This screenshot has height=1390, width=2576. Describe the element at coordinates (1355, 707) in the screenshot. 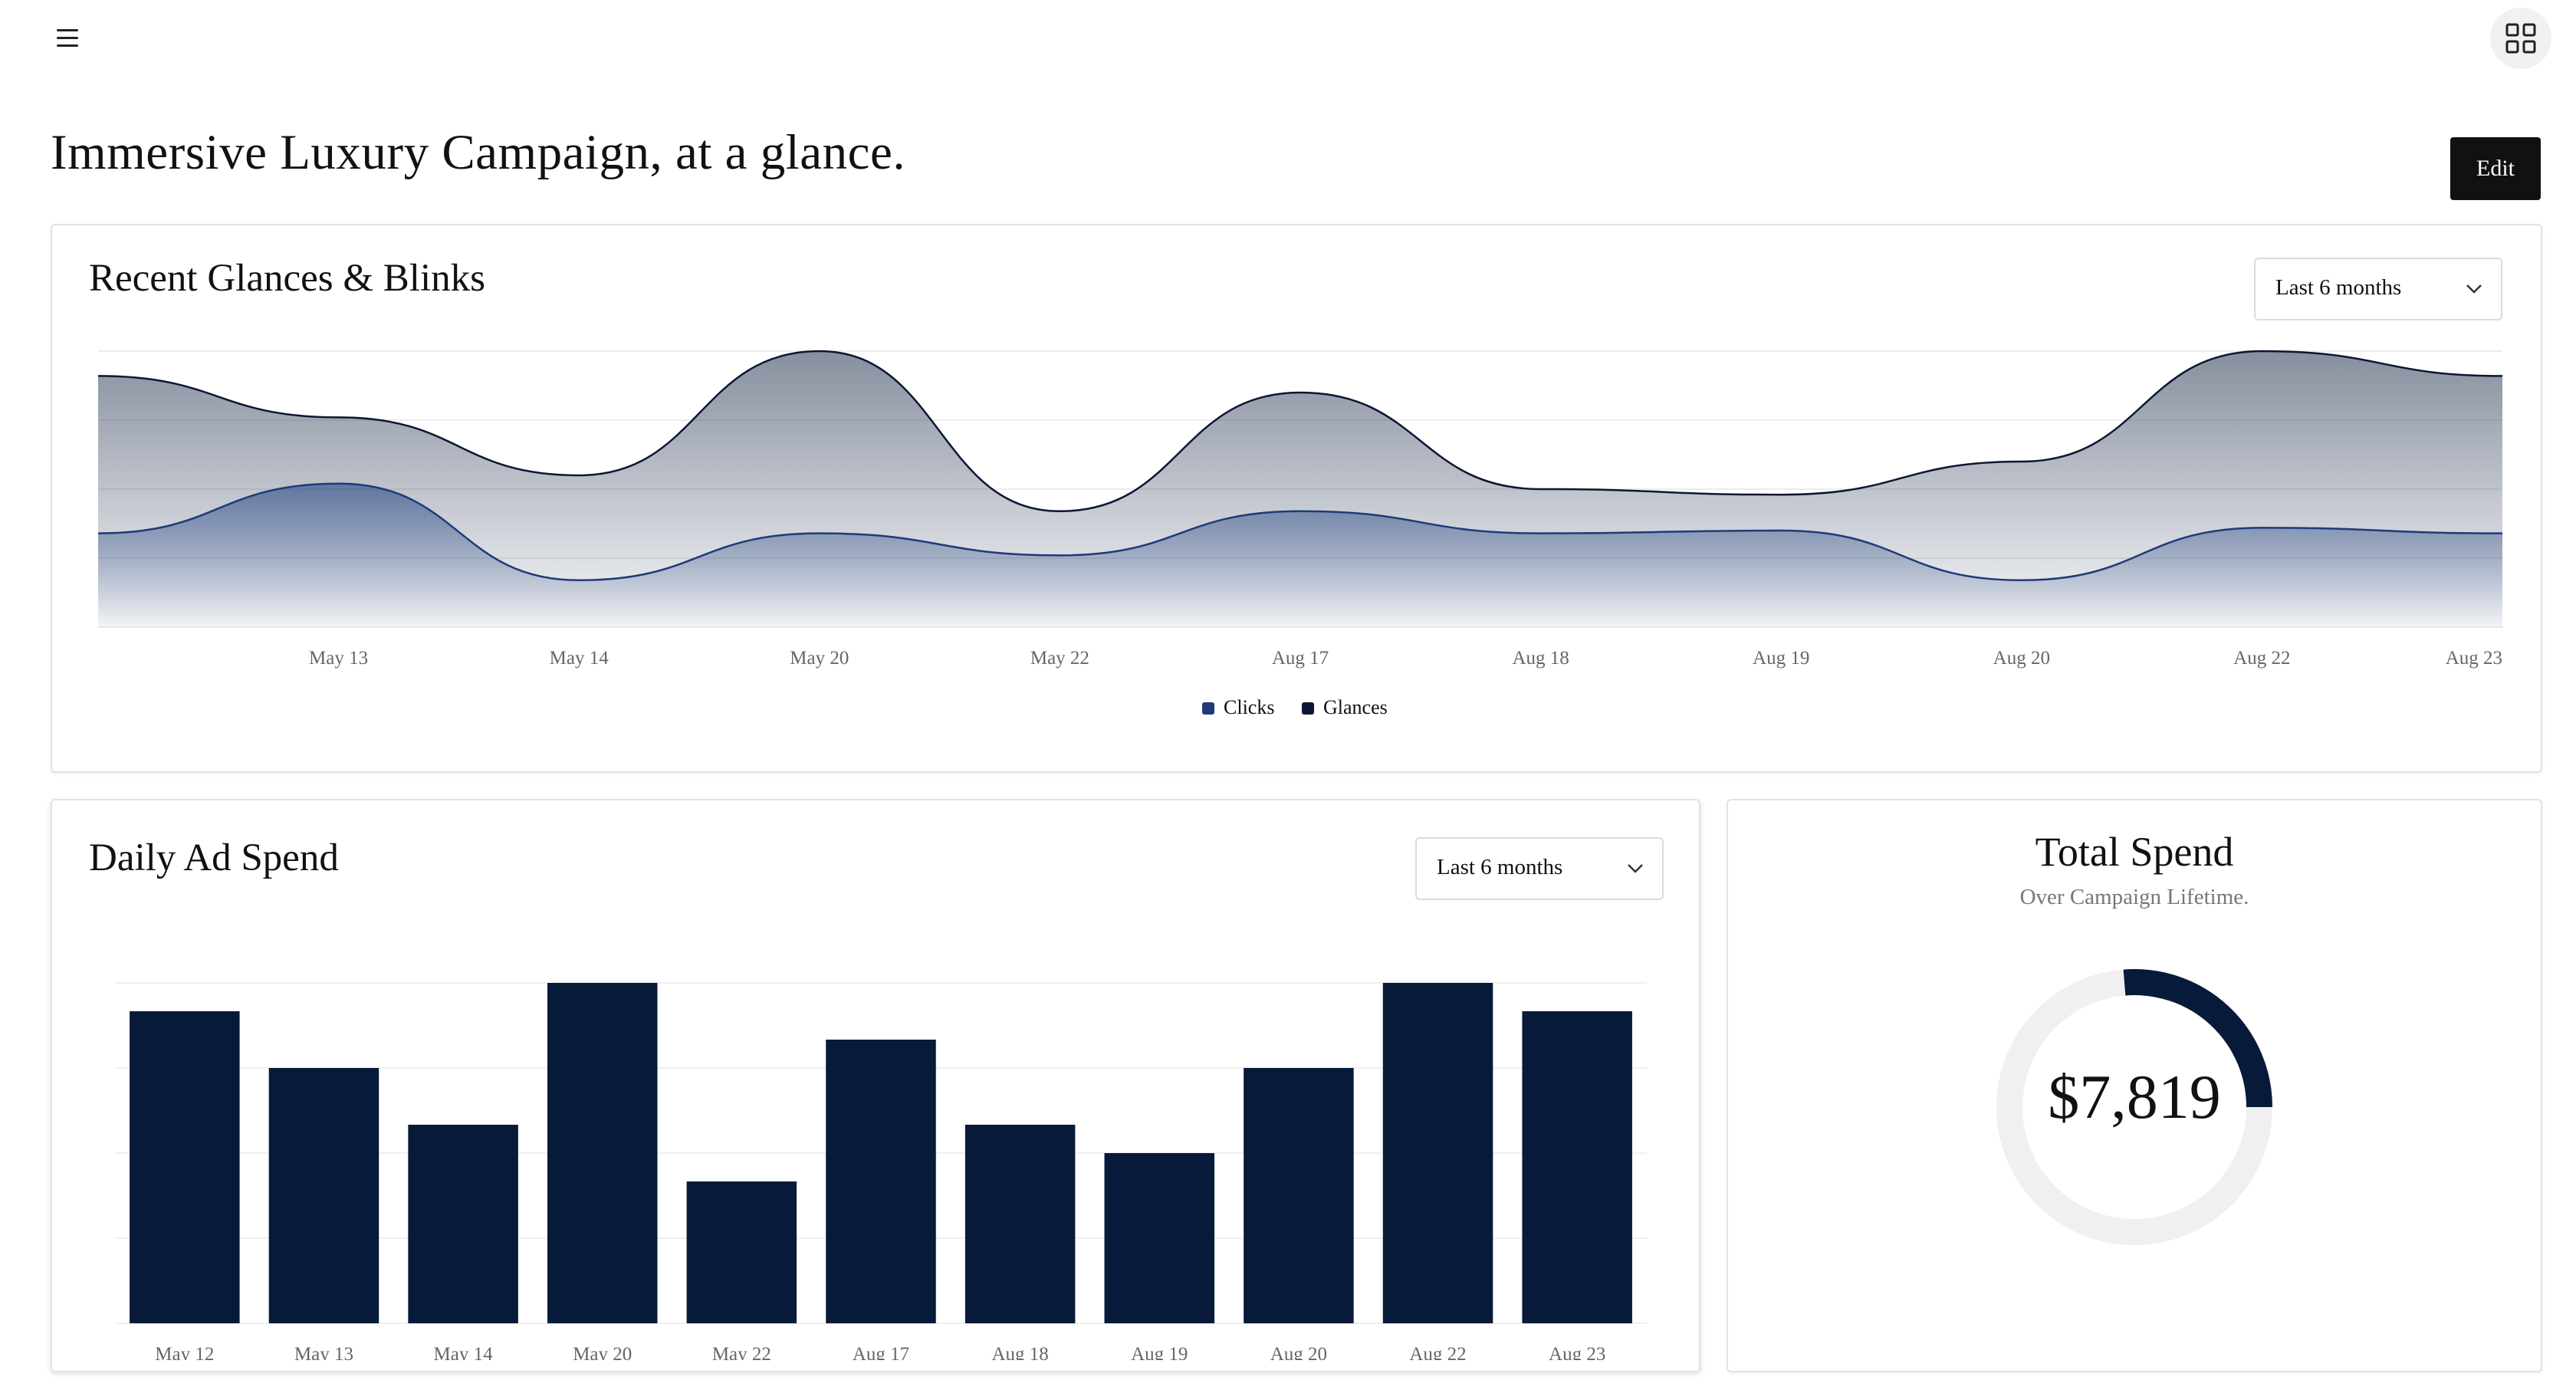

I see `legend-glances-label: Glances` at that location.